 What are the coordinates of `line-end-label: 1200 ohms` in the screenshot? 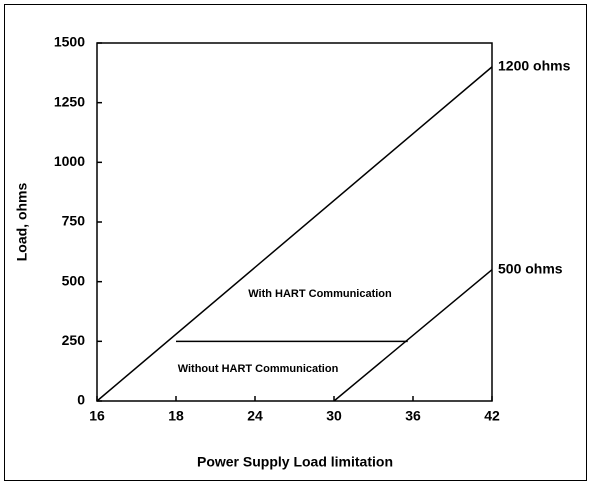 It's located at (534, 66).